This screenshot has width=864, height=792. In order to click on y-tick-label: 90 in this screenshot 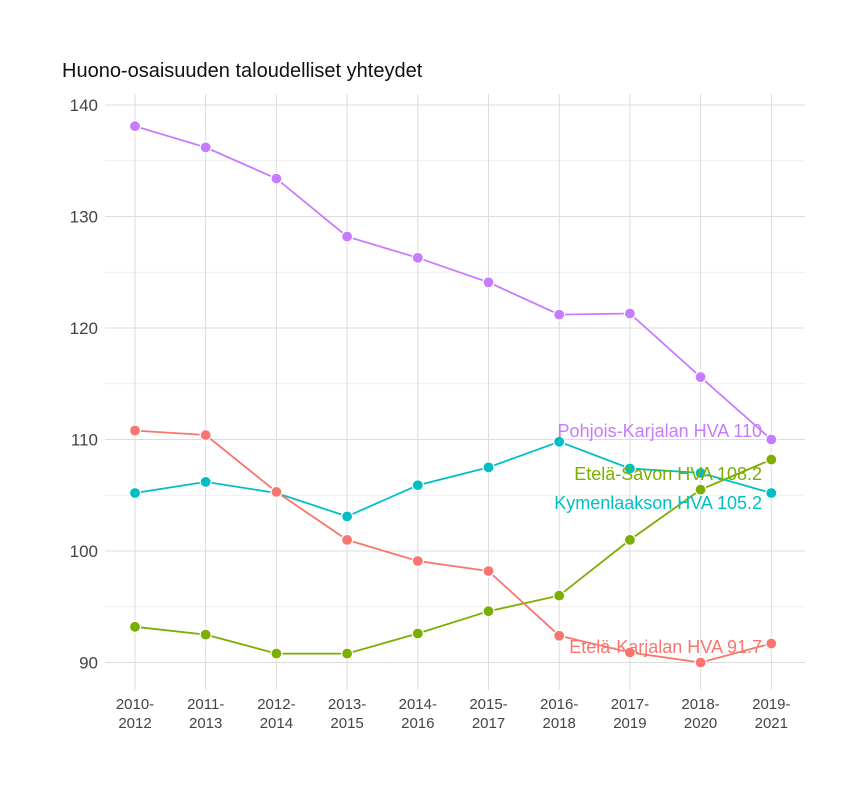, I will do `click(88, 663)`.